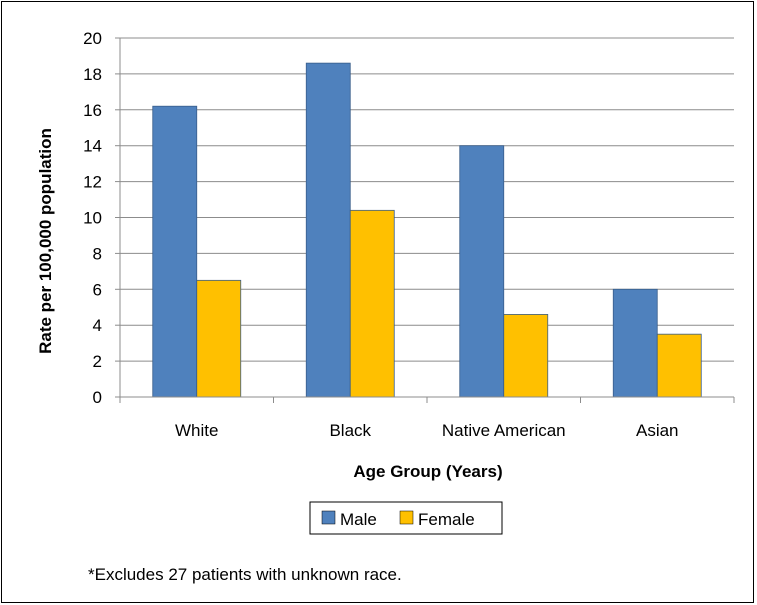 The width and height of the screenshot is (757, 605). What do you see at coordinates (97, 289) in the screenshot?
I see `y-tick-label: 6` at bounding box center [97, 289].